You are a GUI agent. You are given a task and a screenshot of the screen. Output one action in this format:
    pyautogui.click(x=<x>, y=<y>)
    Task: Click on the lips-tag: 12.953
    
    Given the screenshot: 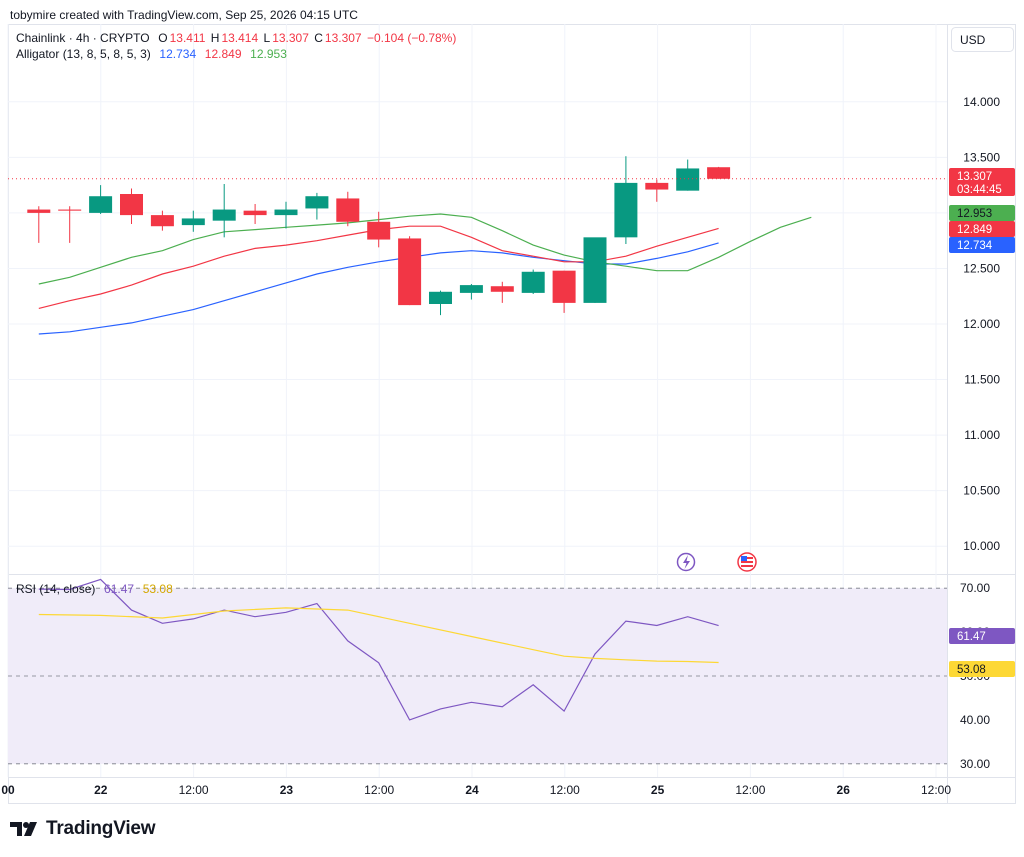 What is the action you would take?
    pyautogui.click(x=982, y=213)
    